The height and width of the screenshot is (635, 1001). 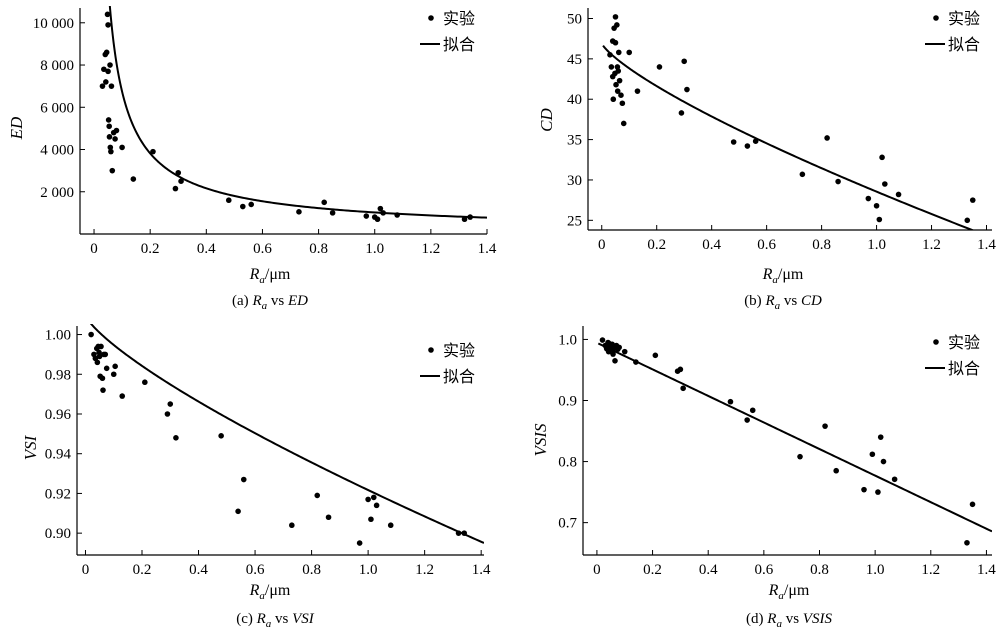 I want to click on y-axis-label: VSI, so click(x=30, y=447).